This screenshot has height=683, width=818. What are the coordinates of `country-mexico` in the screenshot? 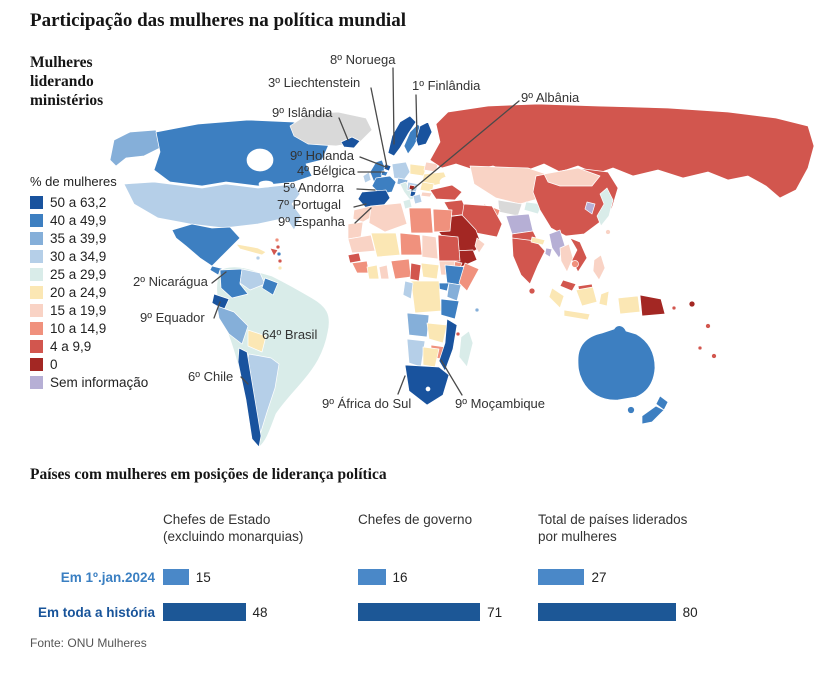 It's located at (206, 245).